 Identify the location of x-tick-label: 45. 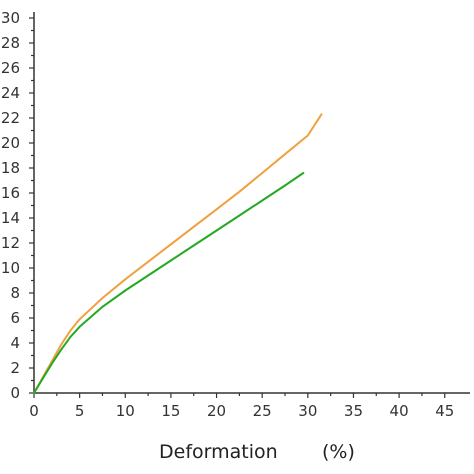
(444, 411).